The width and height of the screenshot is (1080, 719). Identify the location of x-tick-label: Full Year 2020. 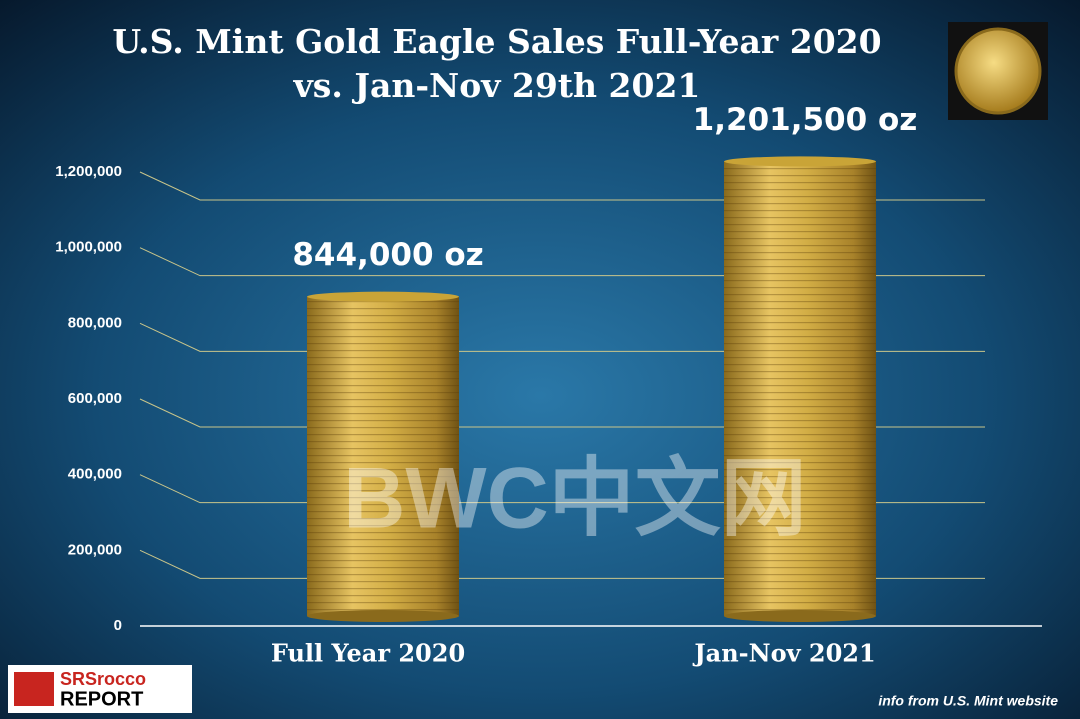
(368, 653).